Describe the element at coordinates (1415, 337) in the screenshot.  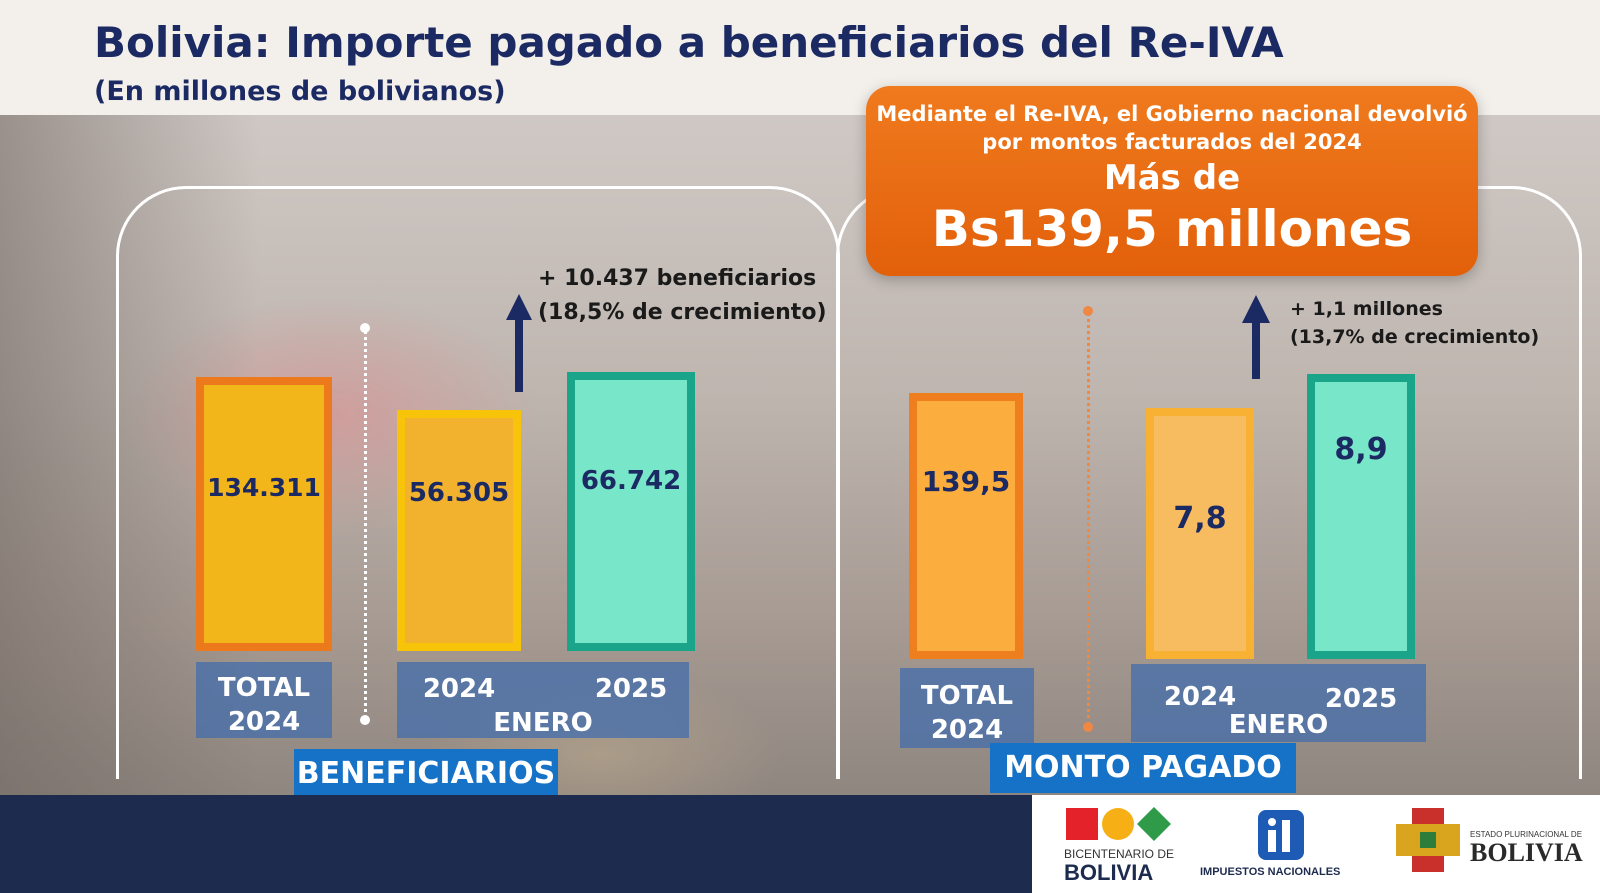
I see `annotation-monto-line2: (13,7% de crecimiento)` at that location.